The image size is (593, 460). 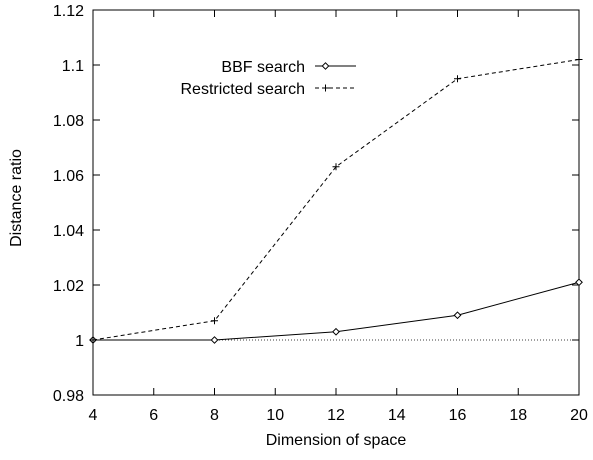 I want to click on x-tick-label: 8, so click(x=214, y=415).